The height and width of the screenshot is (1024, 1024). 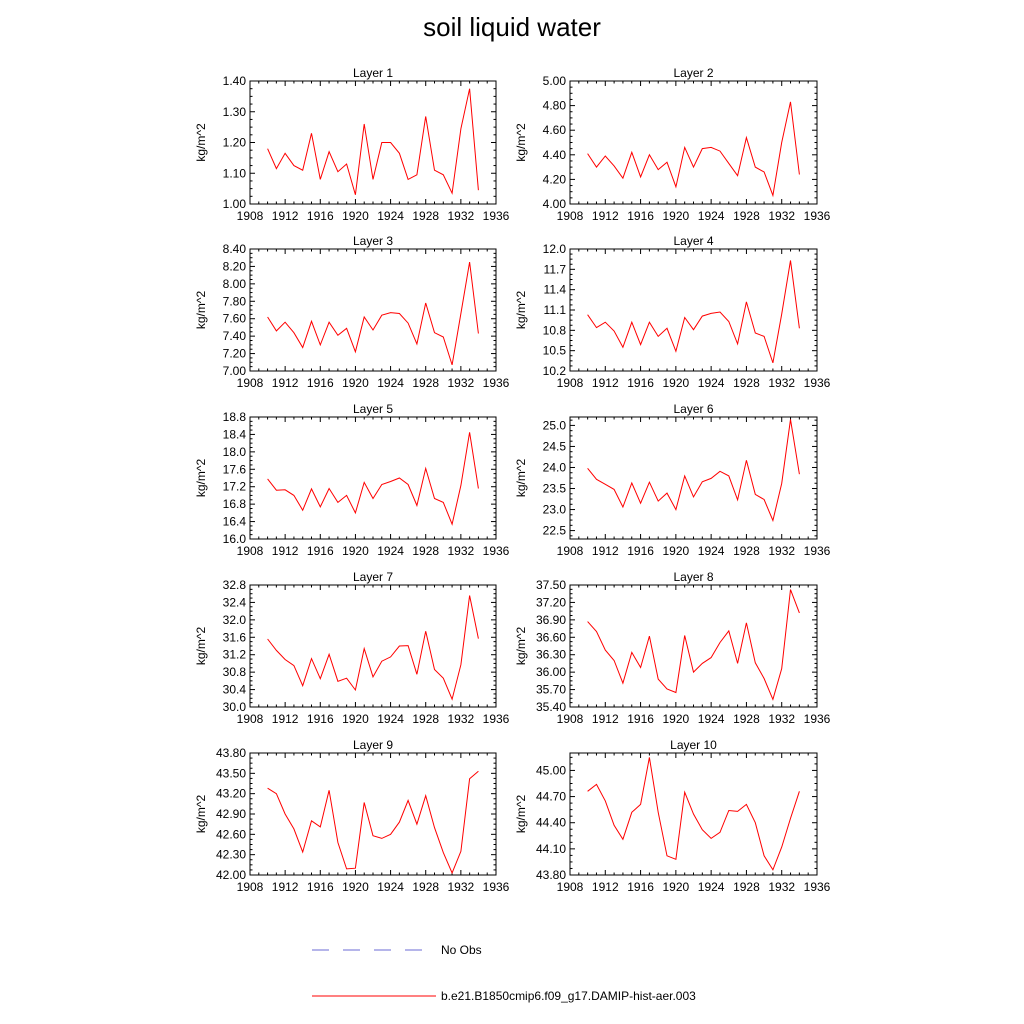 What do you see at coordinates (235, 707) in the screenshot?
I see `y-tick-label: 30.0` at bounding box center [235, 707].